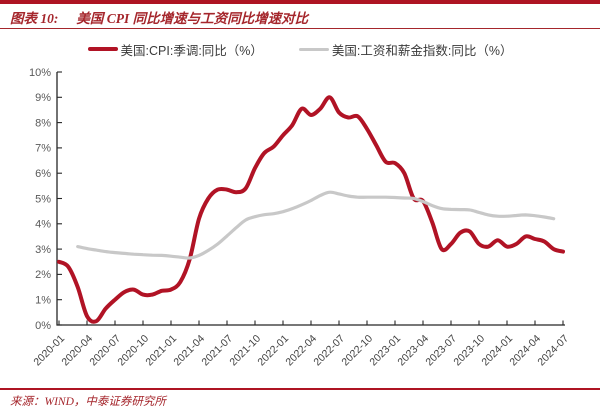 This screenshot has width=600, height=409. What do you see at coordinates (43, 301) in the screenshot?
I see `y-tick-label: 1%` at bounding box center [43, 301].